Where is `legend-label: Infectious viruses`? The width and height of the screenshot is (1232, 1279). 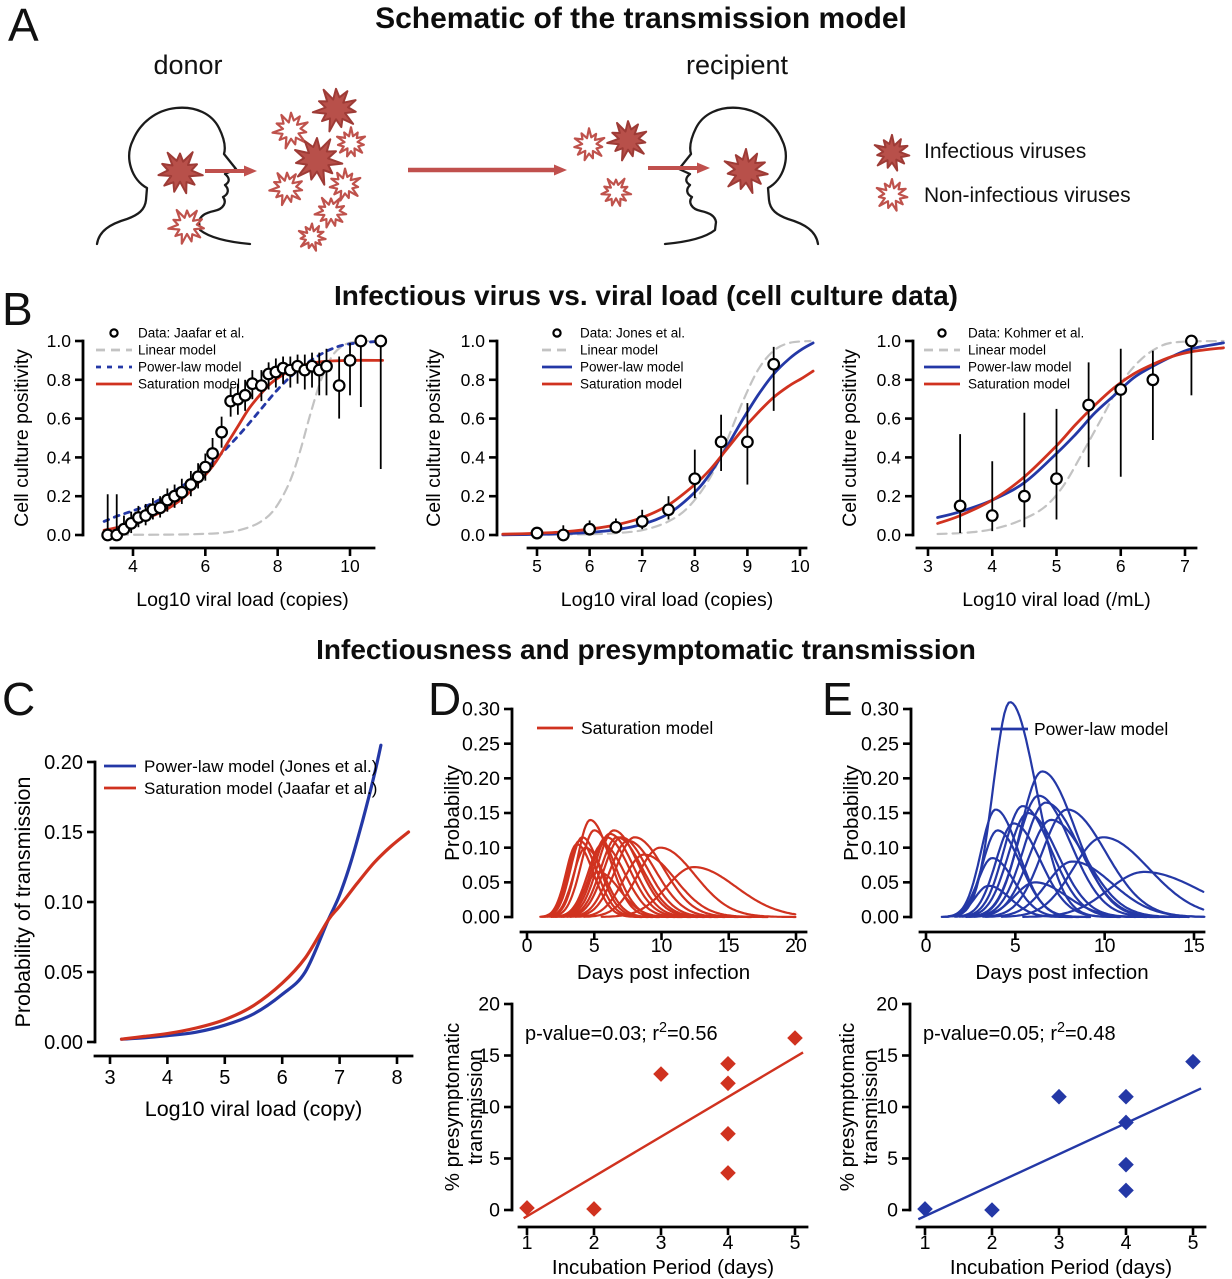
legend-label: Infectious viruses is located at coordinates (1005, 151).